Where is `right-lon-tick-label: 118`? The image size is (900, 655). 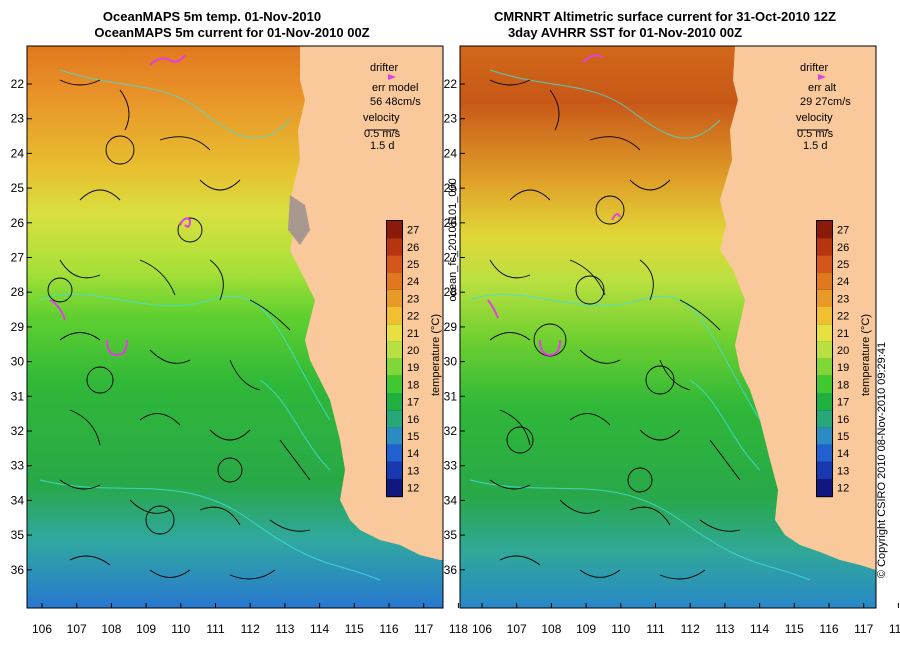 right-lon-tick-label: 118 is located at coordinates (894, 629).